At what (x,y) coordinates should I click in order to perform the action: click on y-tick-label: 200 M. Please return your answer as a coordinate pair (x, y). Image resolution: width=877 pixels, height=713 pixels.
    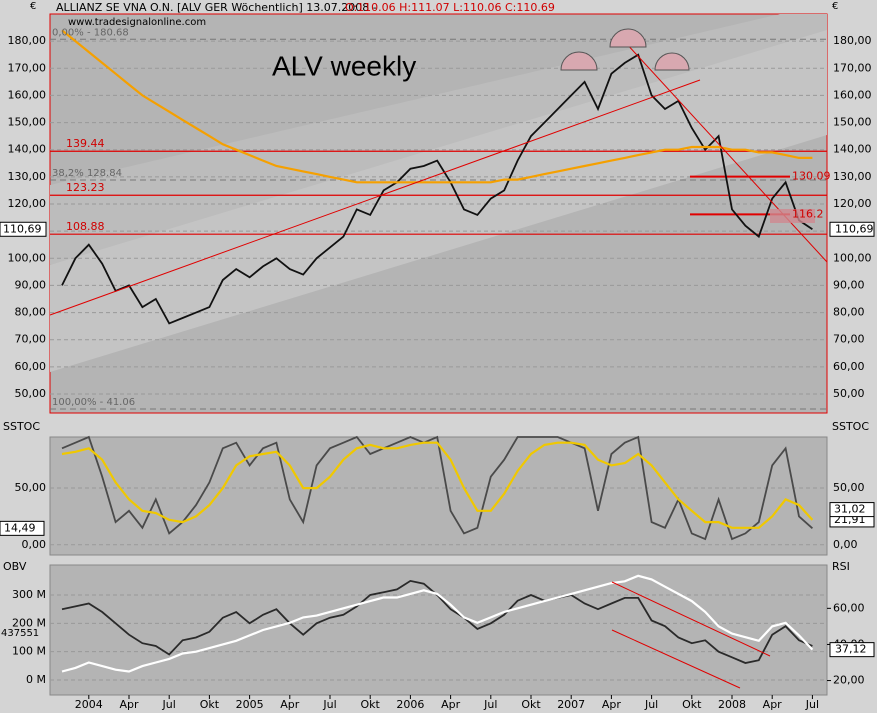
    Looking at the image, I should click on (29, 622).